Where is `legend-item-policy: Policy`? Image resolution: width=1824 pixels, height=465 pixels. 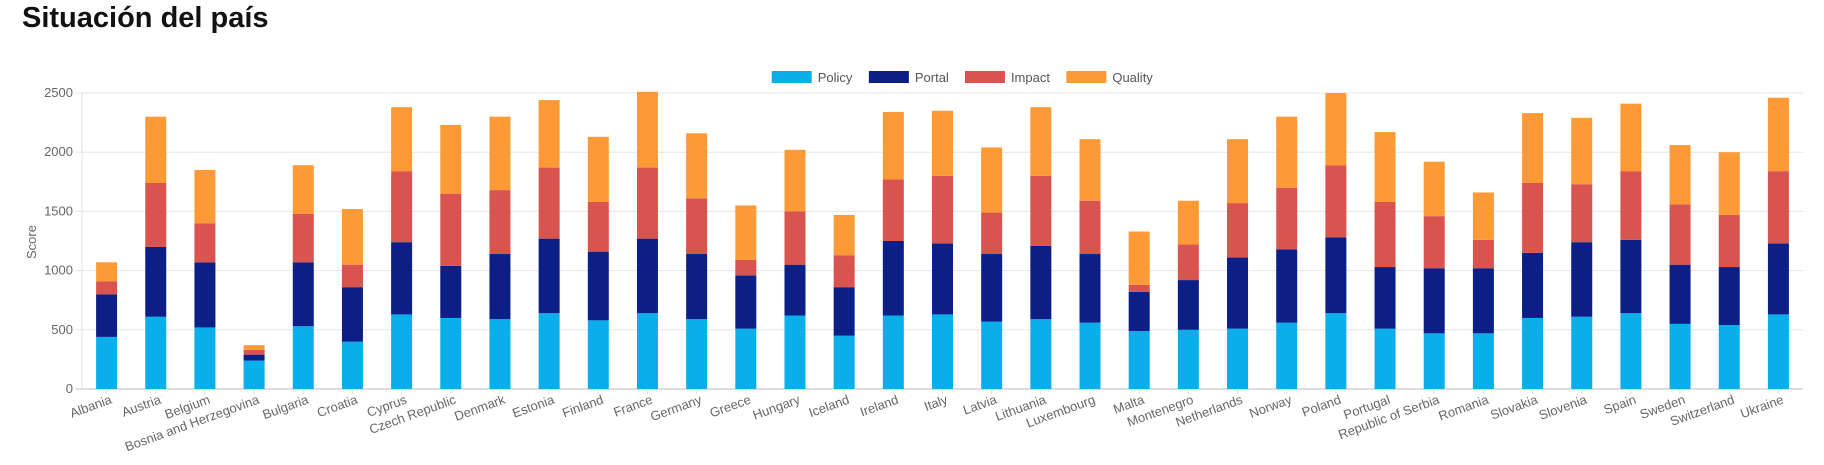
legend-item-policy: Policy is located at coordinates (812, 77).